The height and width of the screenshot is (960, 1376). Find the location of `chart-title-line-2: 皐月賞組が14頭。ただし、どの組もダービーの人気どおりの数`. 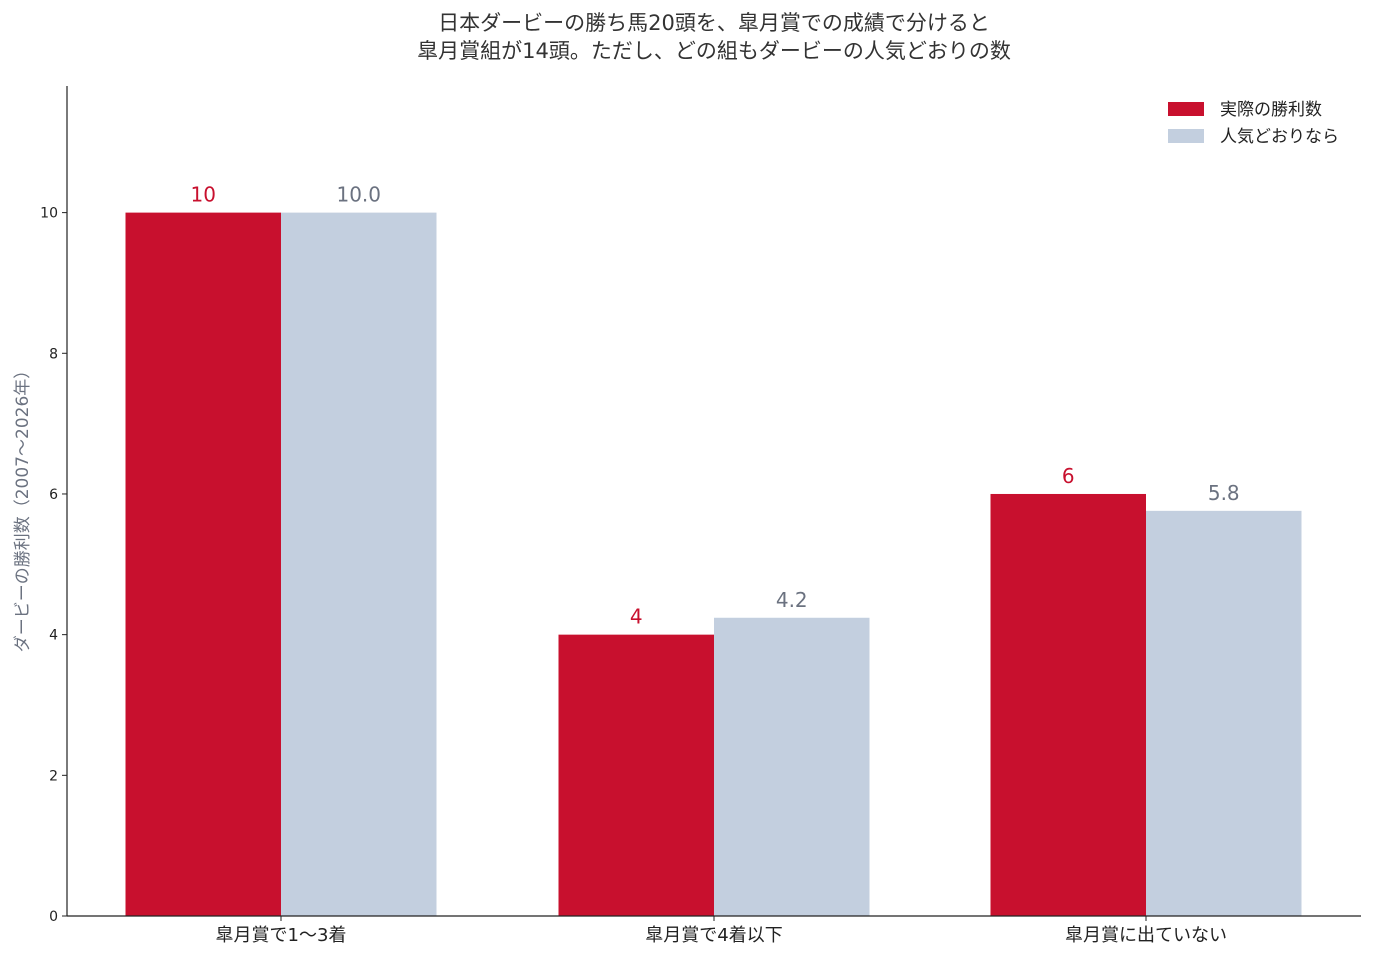

chart-title-line-2: 皐月賞組が14頭。ただし、どの組もダービーの人気どおりの数 is located at coordinates (714, 51).